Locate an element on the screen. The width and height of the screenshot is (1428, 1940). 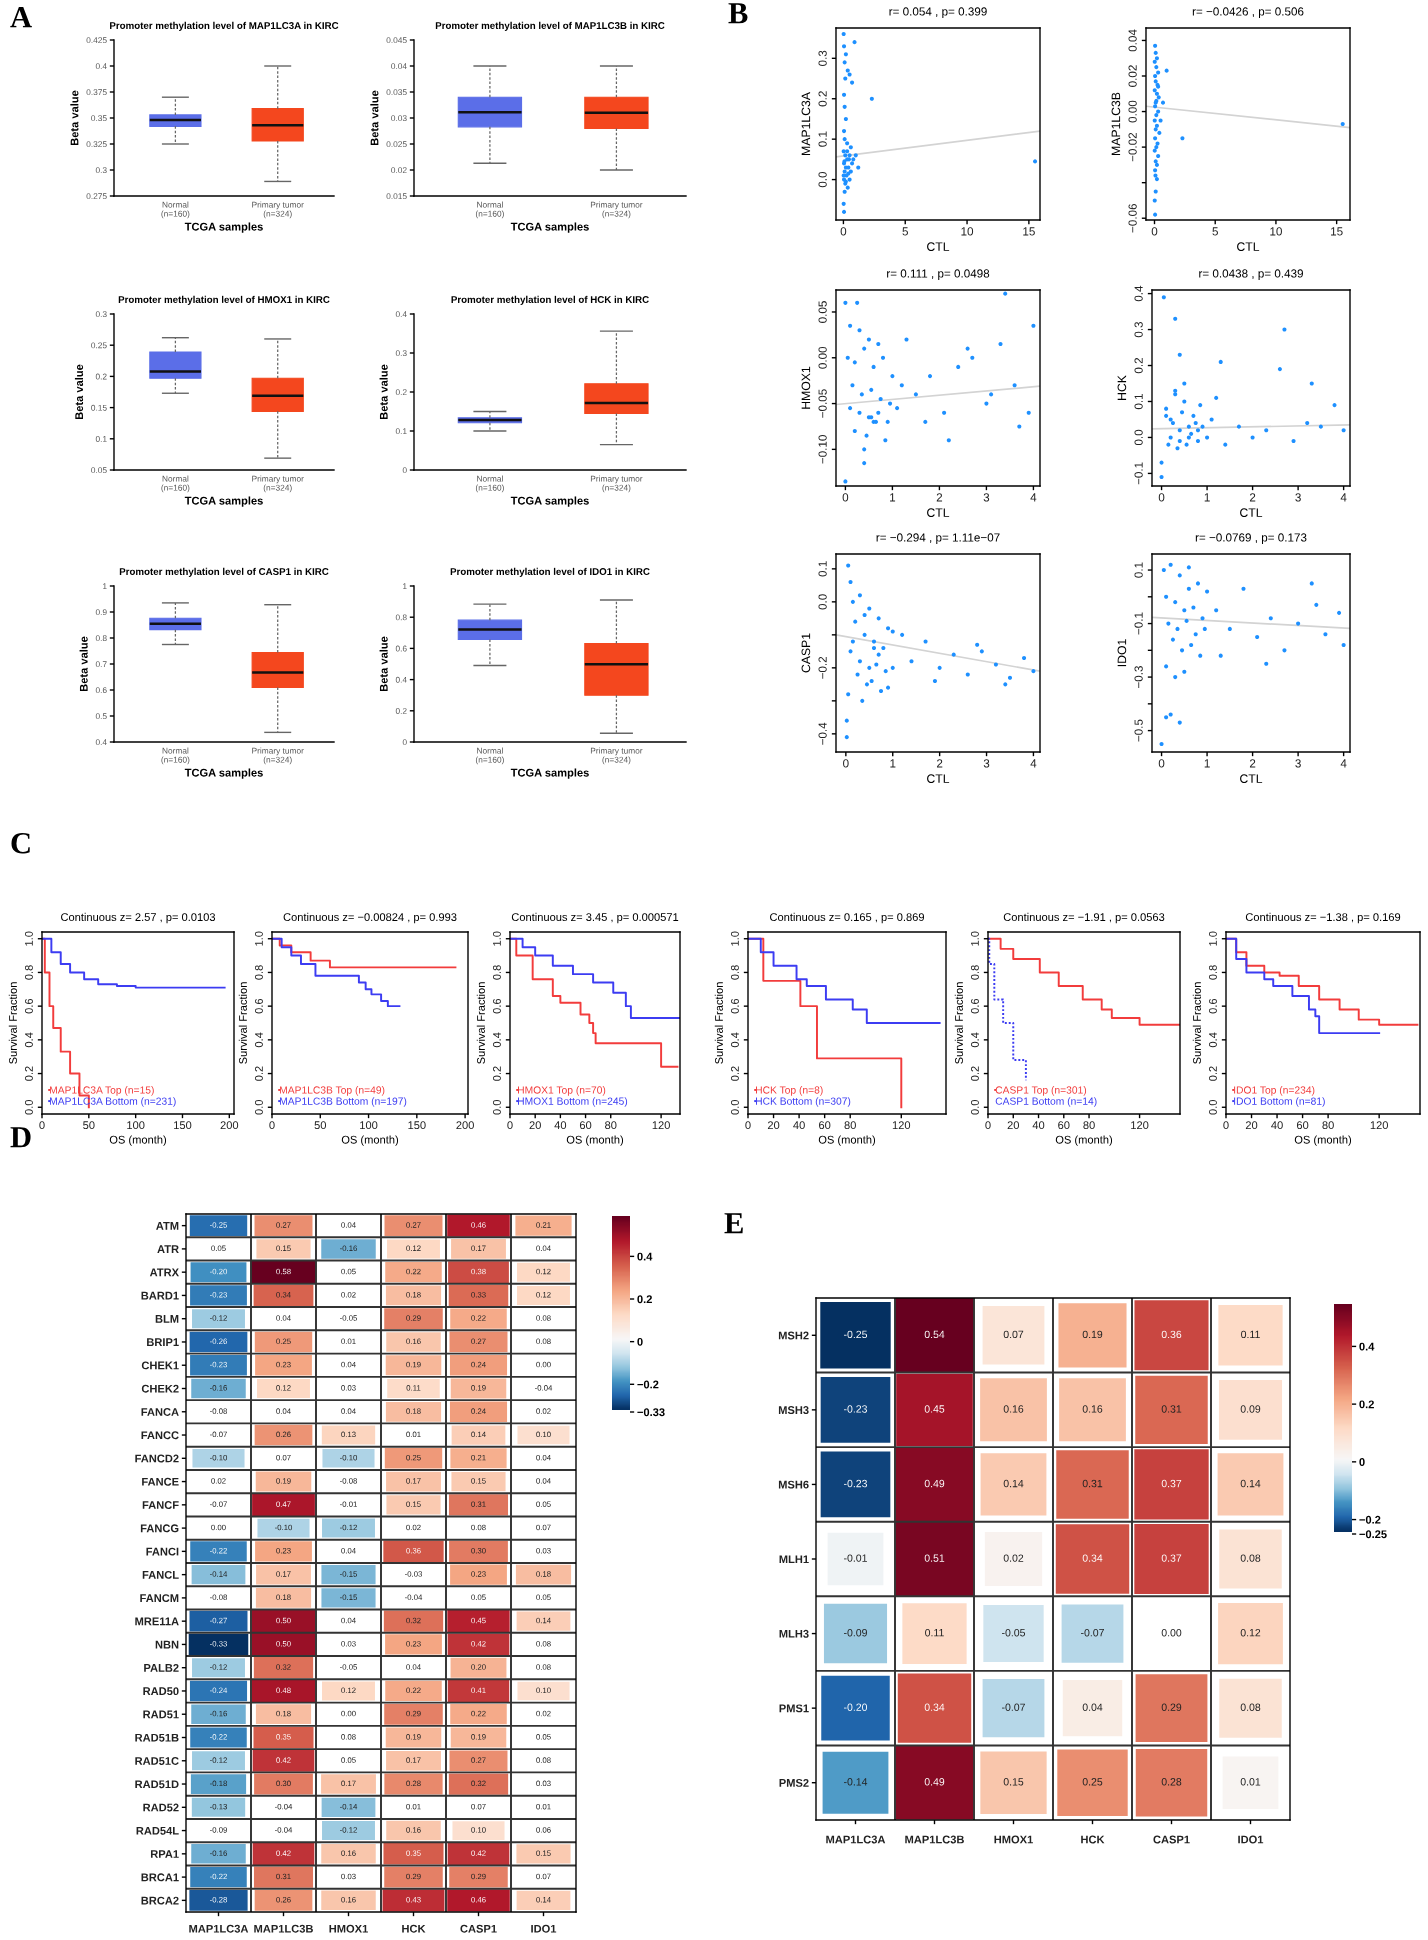
text: E is located at coordinates (733, 1223).